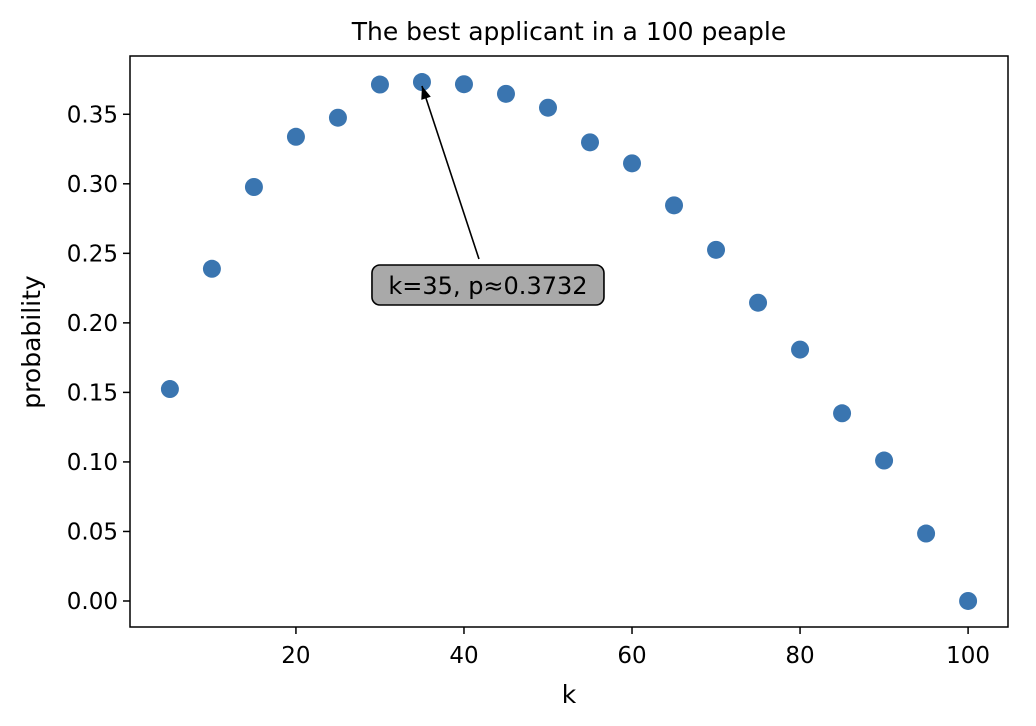 This screenshot has height=726, width=1036. What do you see at coordinates (98, 358) in the screenshot?
I see `y-axis-ticks: 0.00 0.05 0.10 0.15 0.20 0.25 0.30 0.35` at bounding box center [98, 358].